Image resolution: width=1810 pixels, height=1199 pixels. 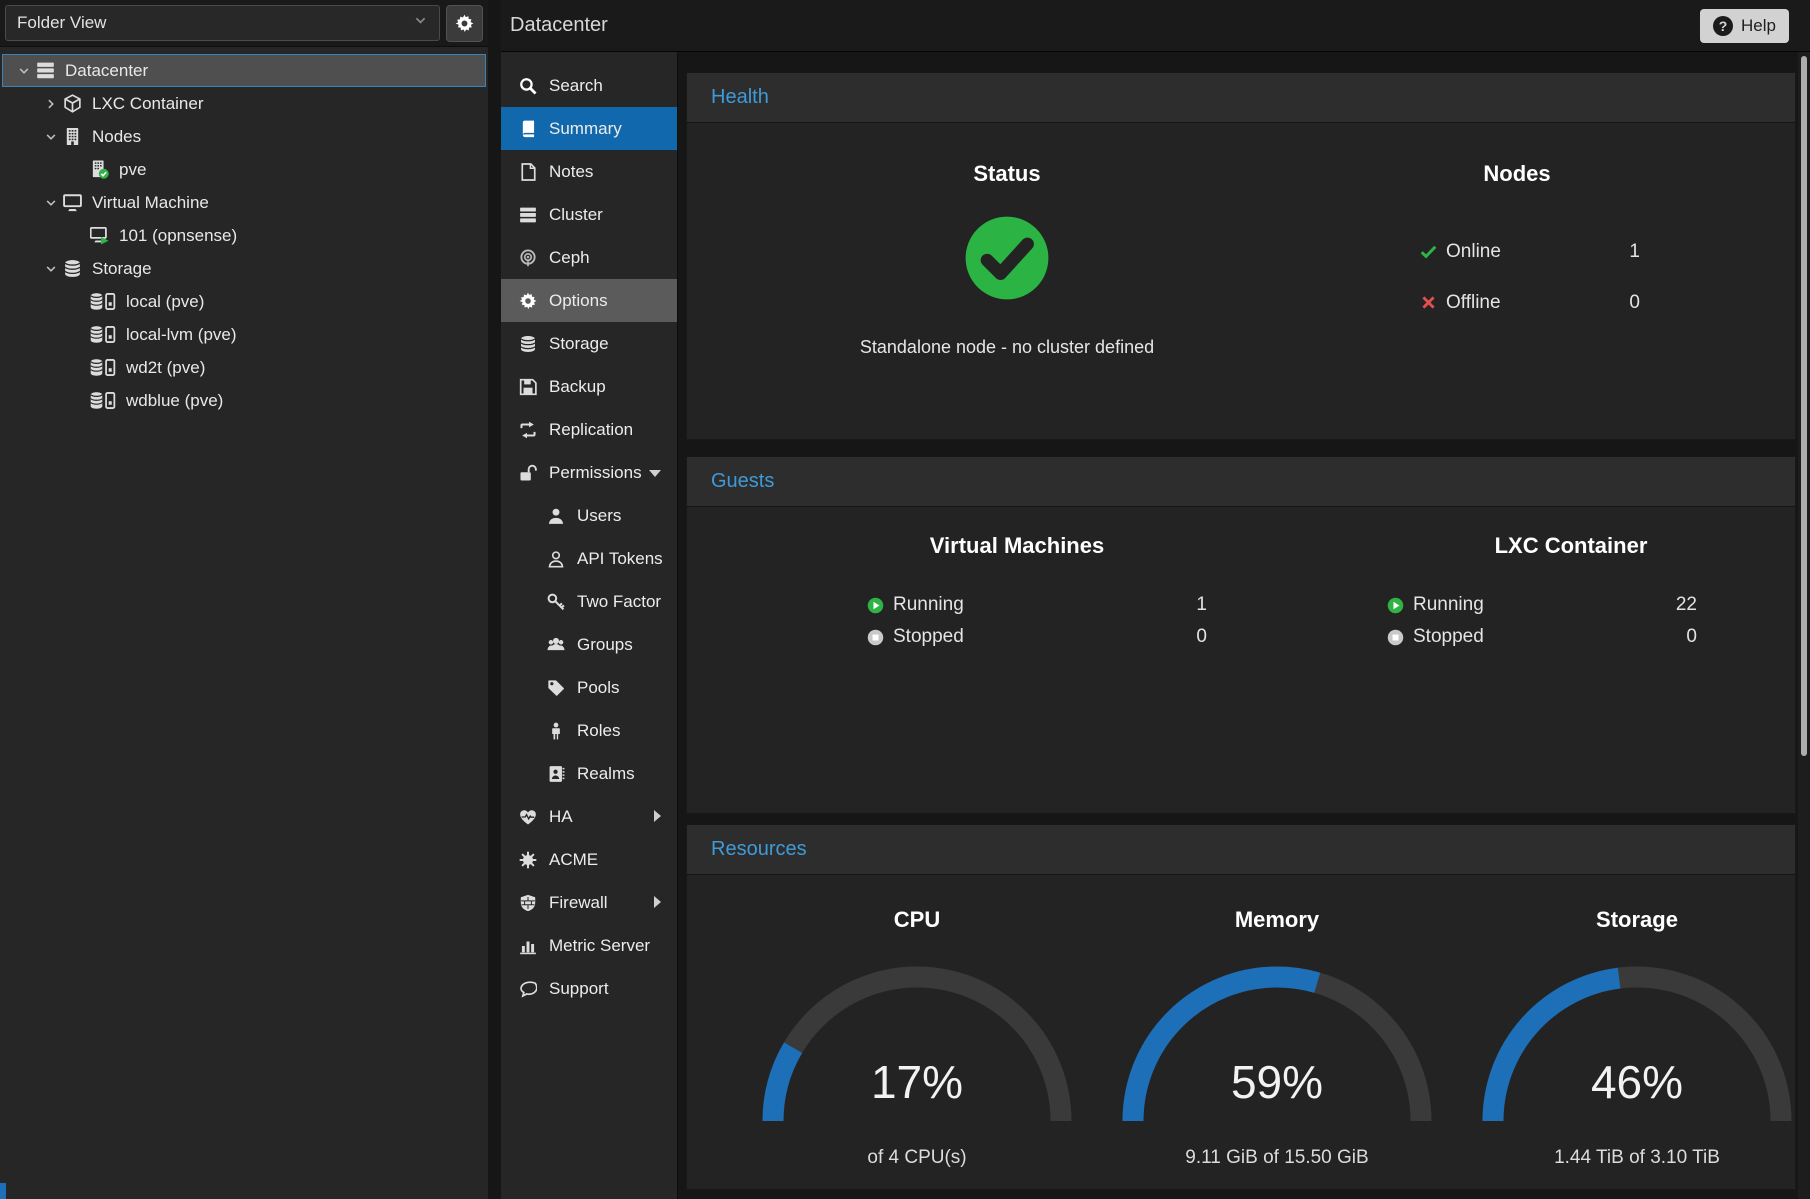 I want to click on chevron-right-icon, so click(x=51, y=104).